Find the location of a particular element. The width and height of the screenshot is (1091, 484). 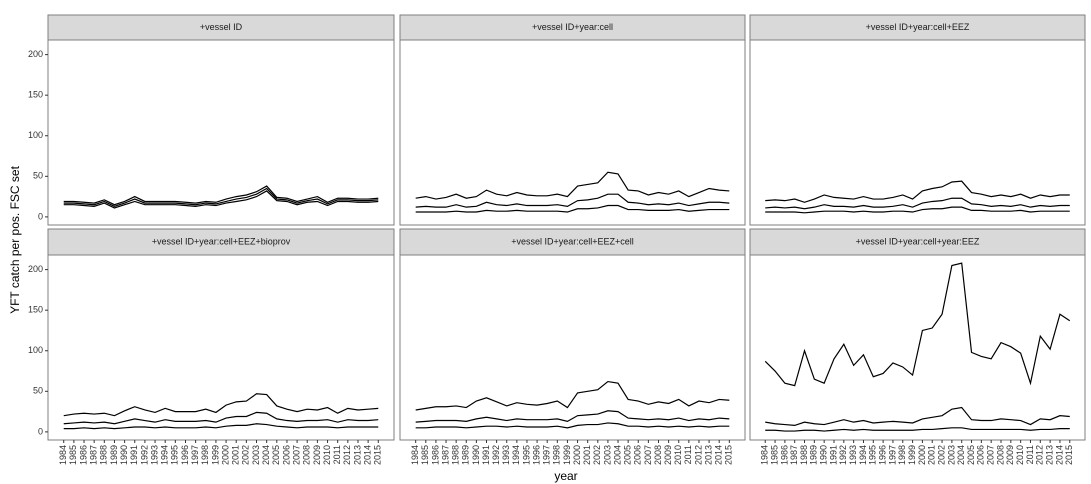

x-tick-label: 1991 is located at coordinates (833, 455).